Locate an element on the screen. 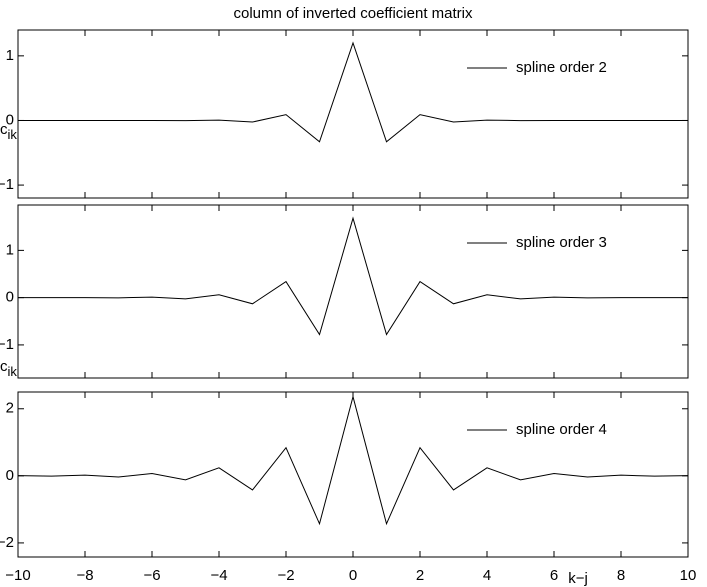  x-tick-label: −4 is located at coordinates (218, 575).